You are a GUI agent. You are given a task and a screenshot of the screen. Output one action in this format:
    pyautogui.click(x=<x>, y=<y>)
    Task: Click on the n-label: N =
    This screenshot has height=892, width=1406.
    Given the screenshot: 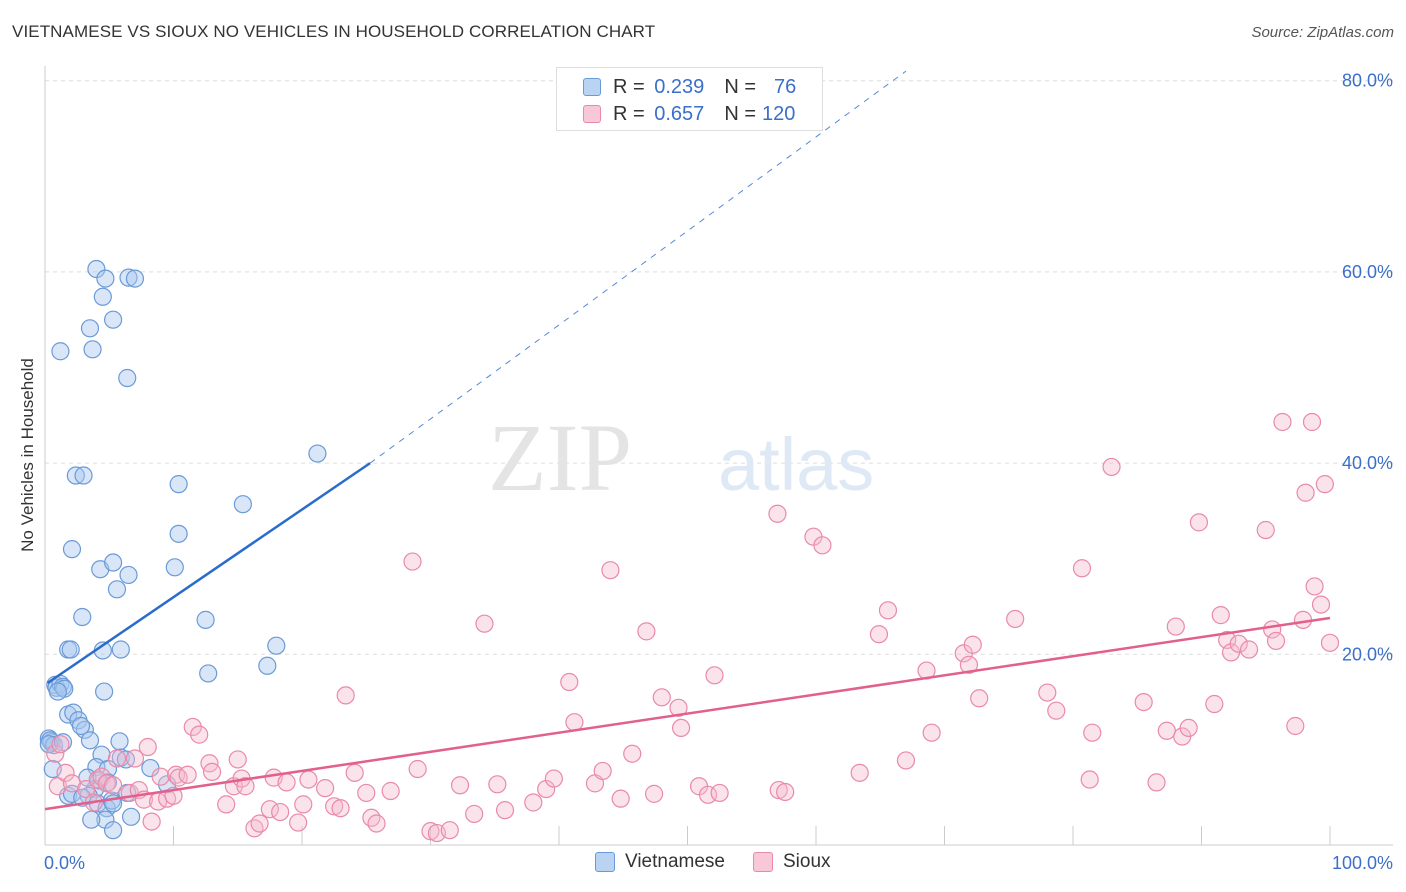 What is the action you would take?
    pyautogui.click(x=740, y=113)
    